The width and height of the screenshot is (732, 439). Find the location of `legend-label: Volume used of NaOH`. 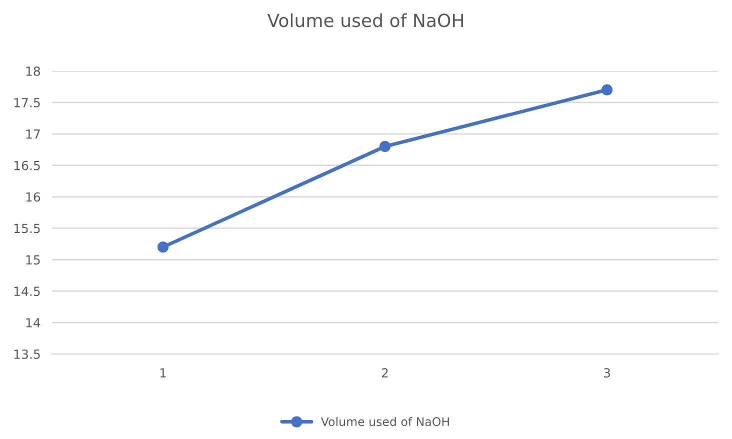

legend-label: Volume used of NaOH is located at coordinates (384, 421).